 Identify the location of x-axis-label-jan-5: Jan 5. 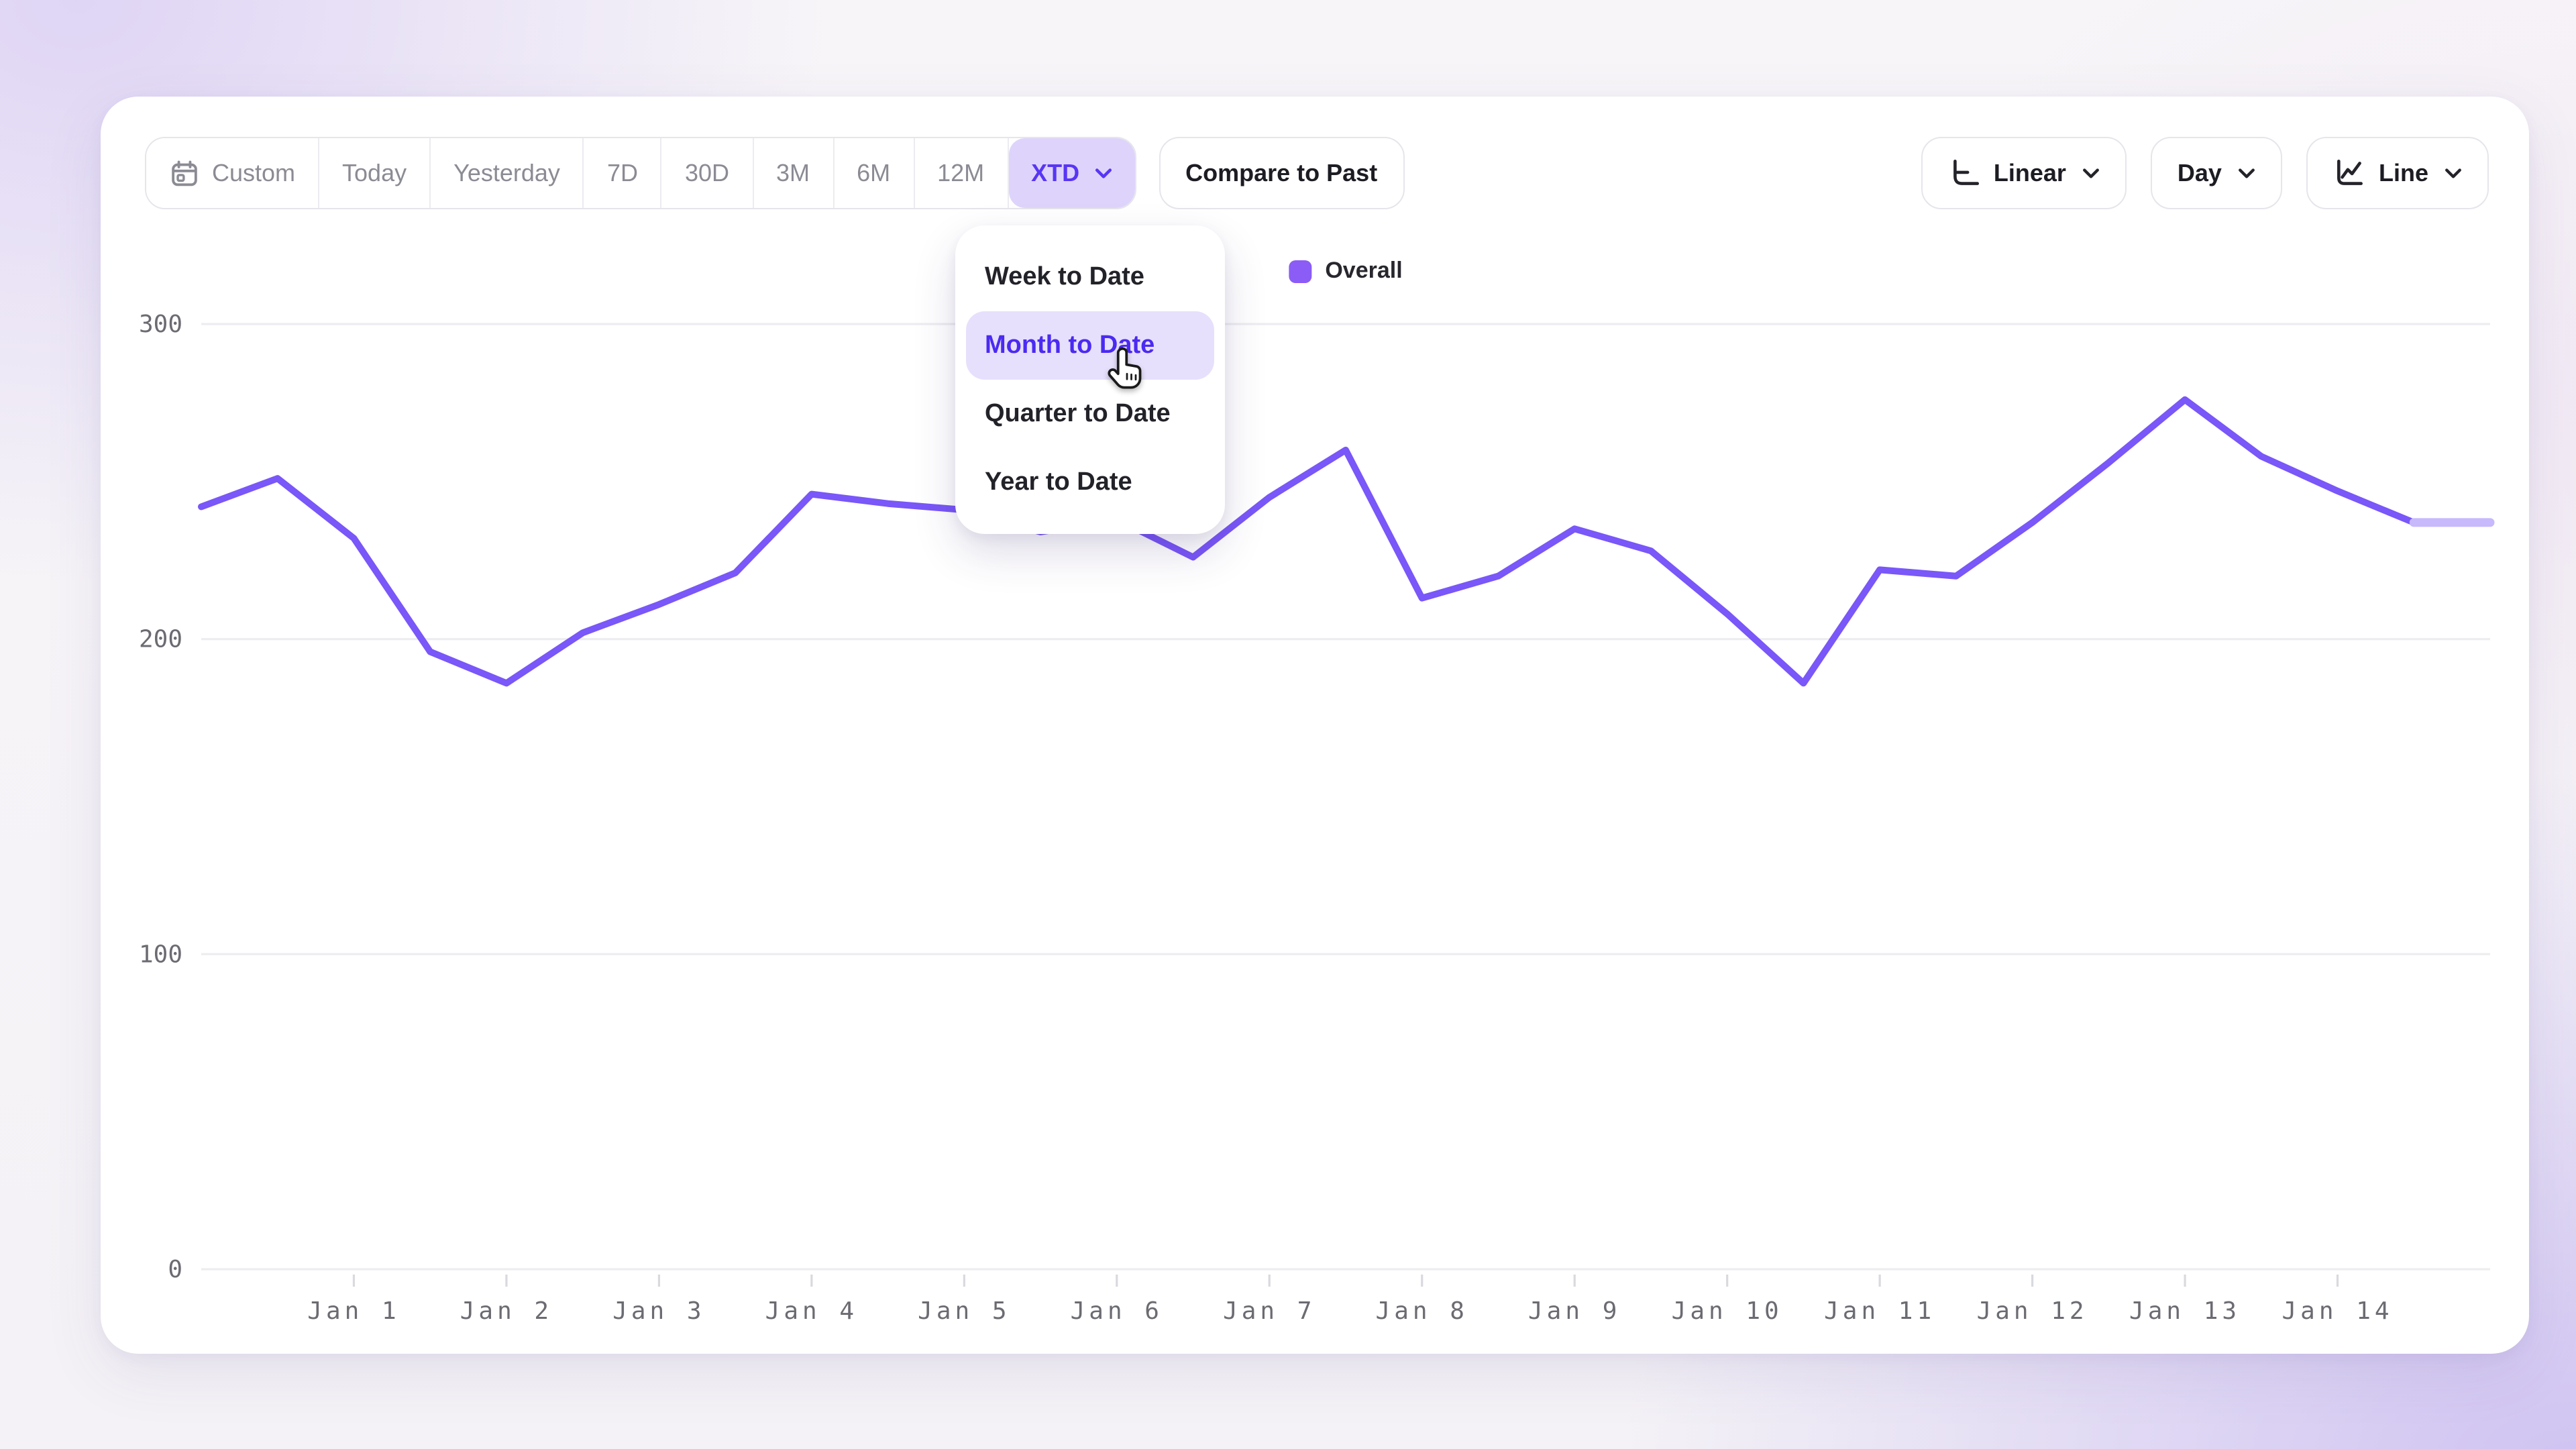
(964, 1311).